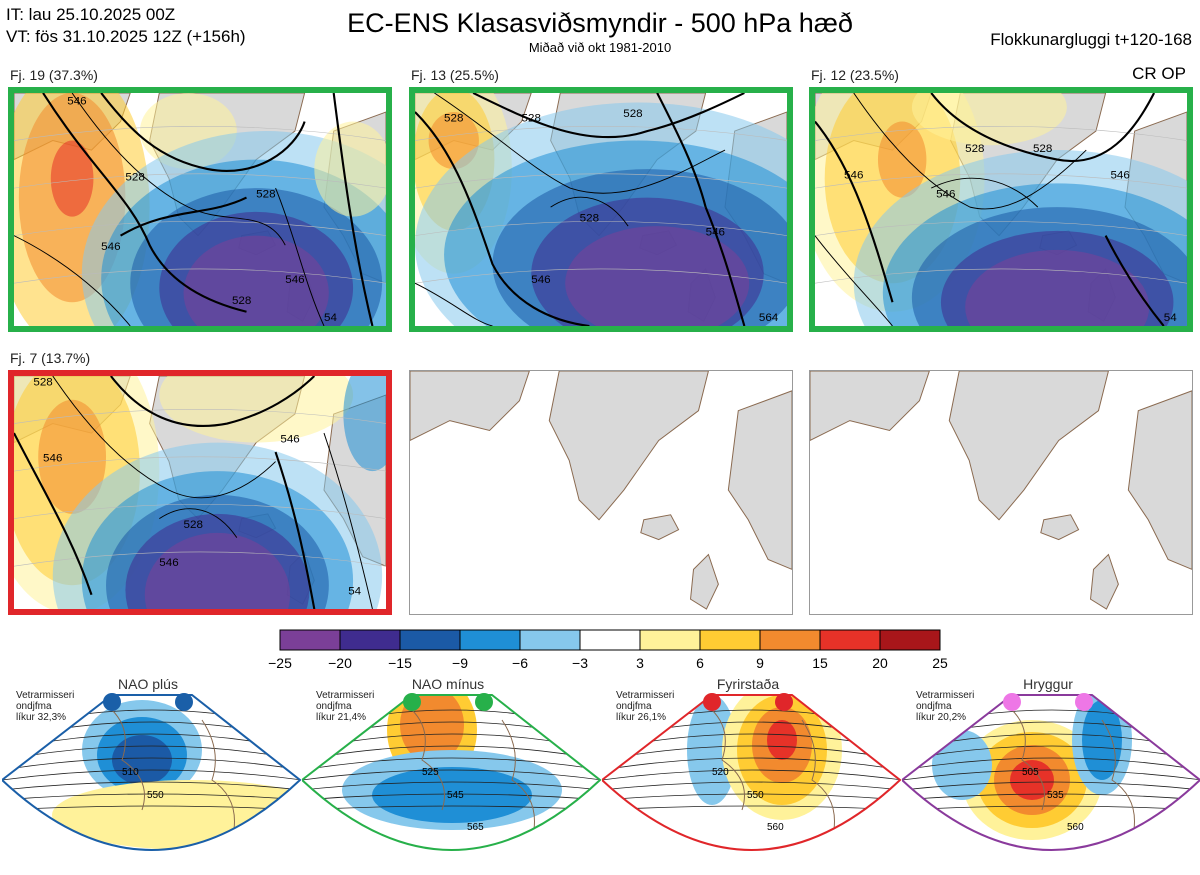 The height and width of the screenshot is (875, 1200). Describe the element at coordinates (1055, 795) in the screenshot. I see `regime-contour-label: 535` at that location.